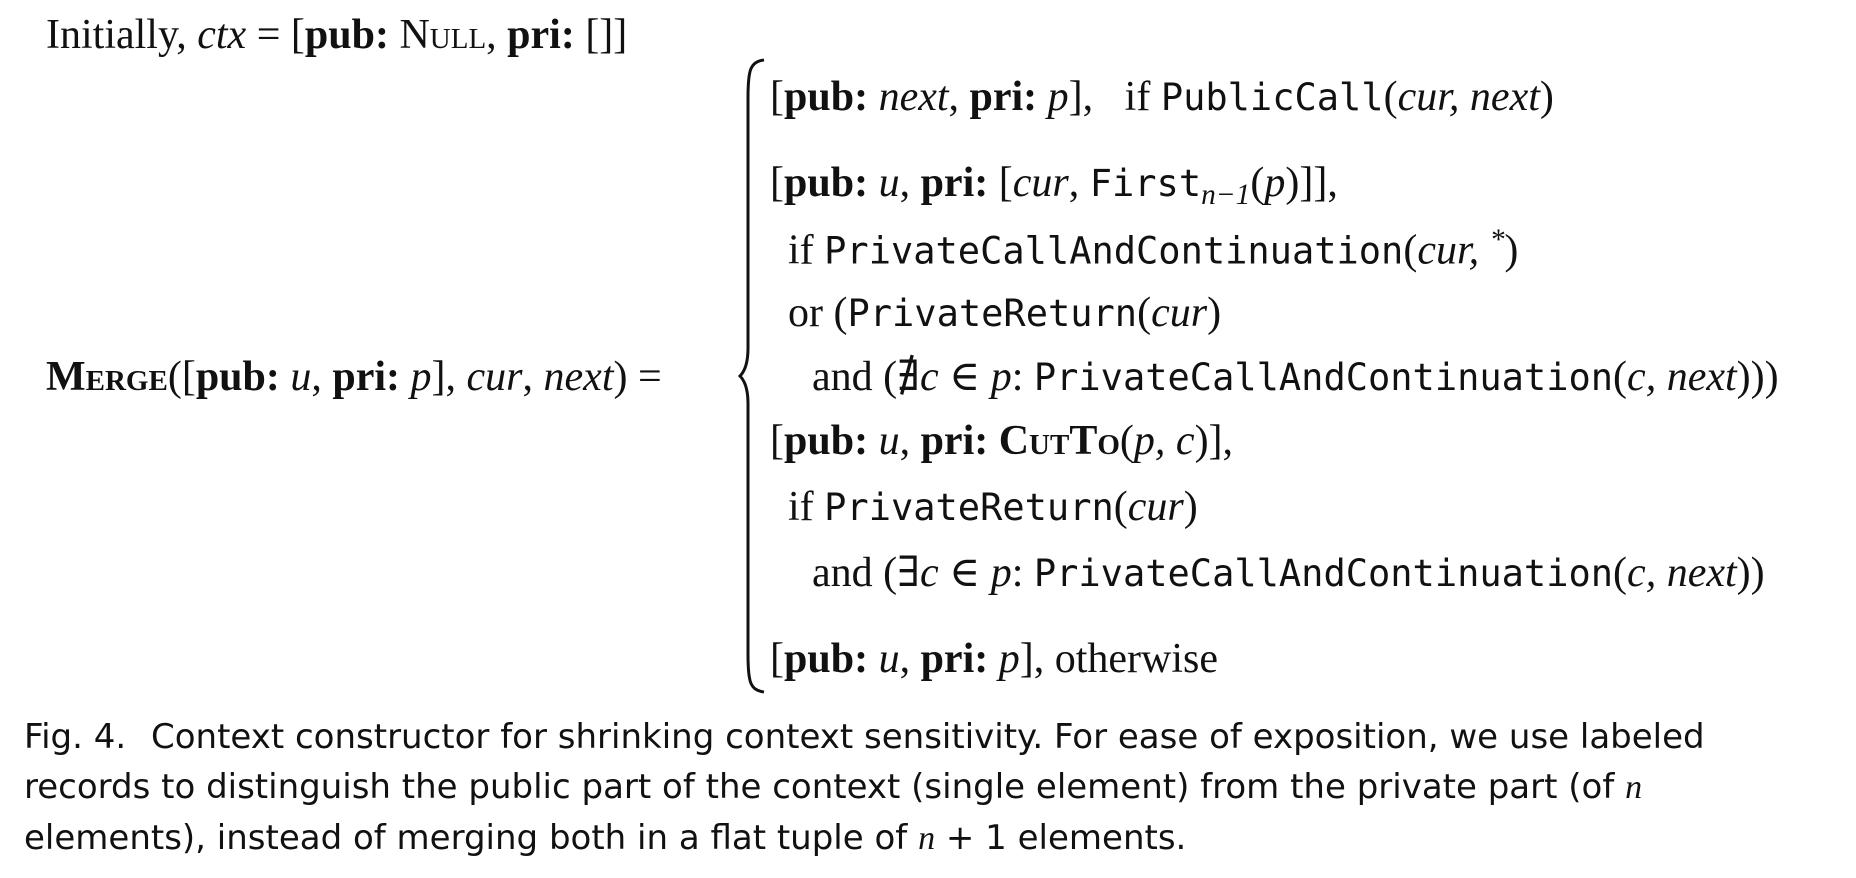  I want to click on paren: )), so click(1750, 573).